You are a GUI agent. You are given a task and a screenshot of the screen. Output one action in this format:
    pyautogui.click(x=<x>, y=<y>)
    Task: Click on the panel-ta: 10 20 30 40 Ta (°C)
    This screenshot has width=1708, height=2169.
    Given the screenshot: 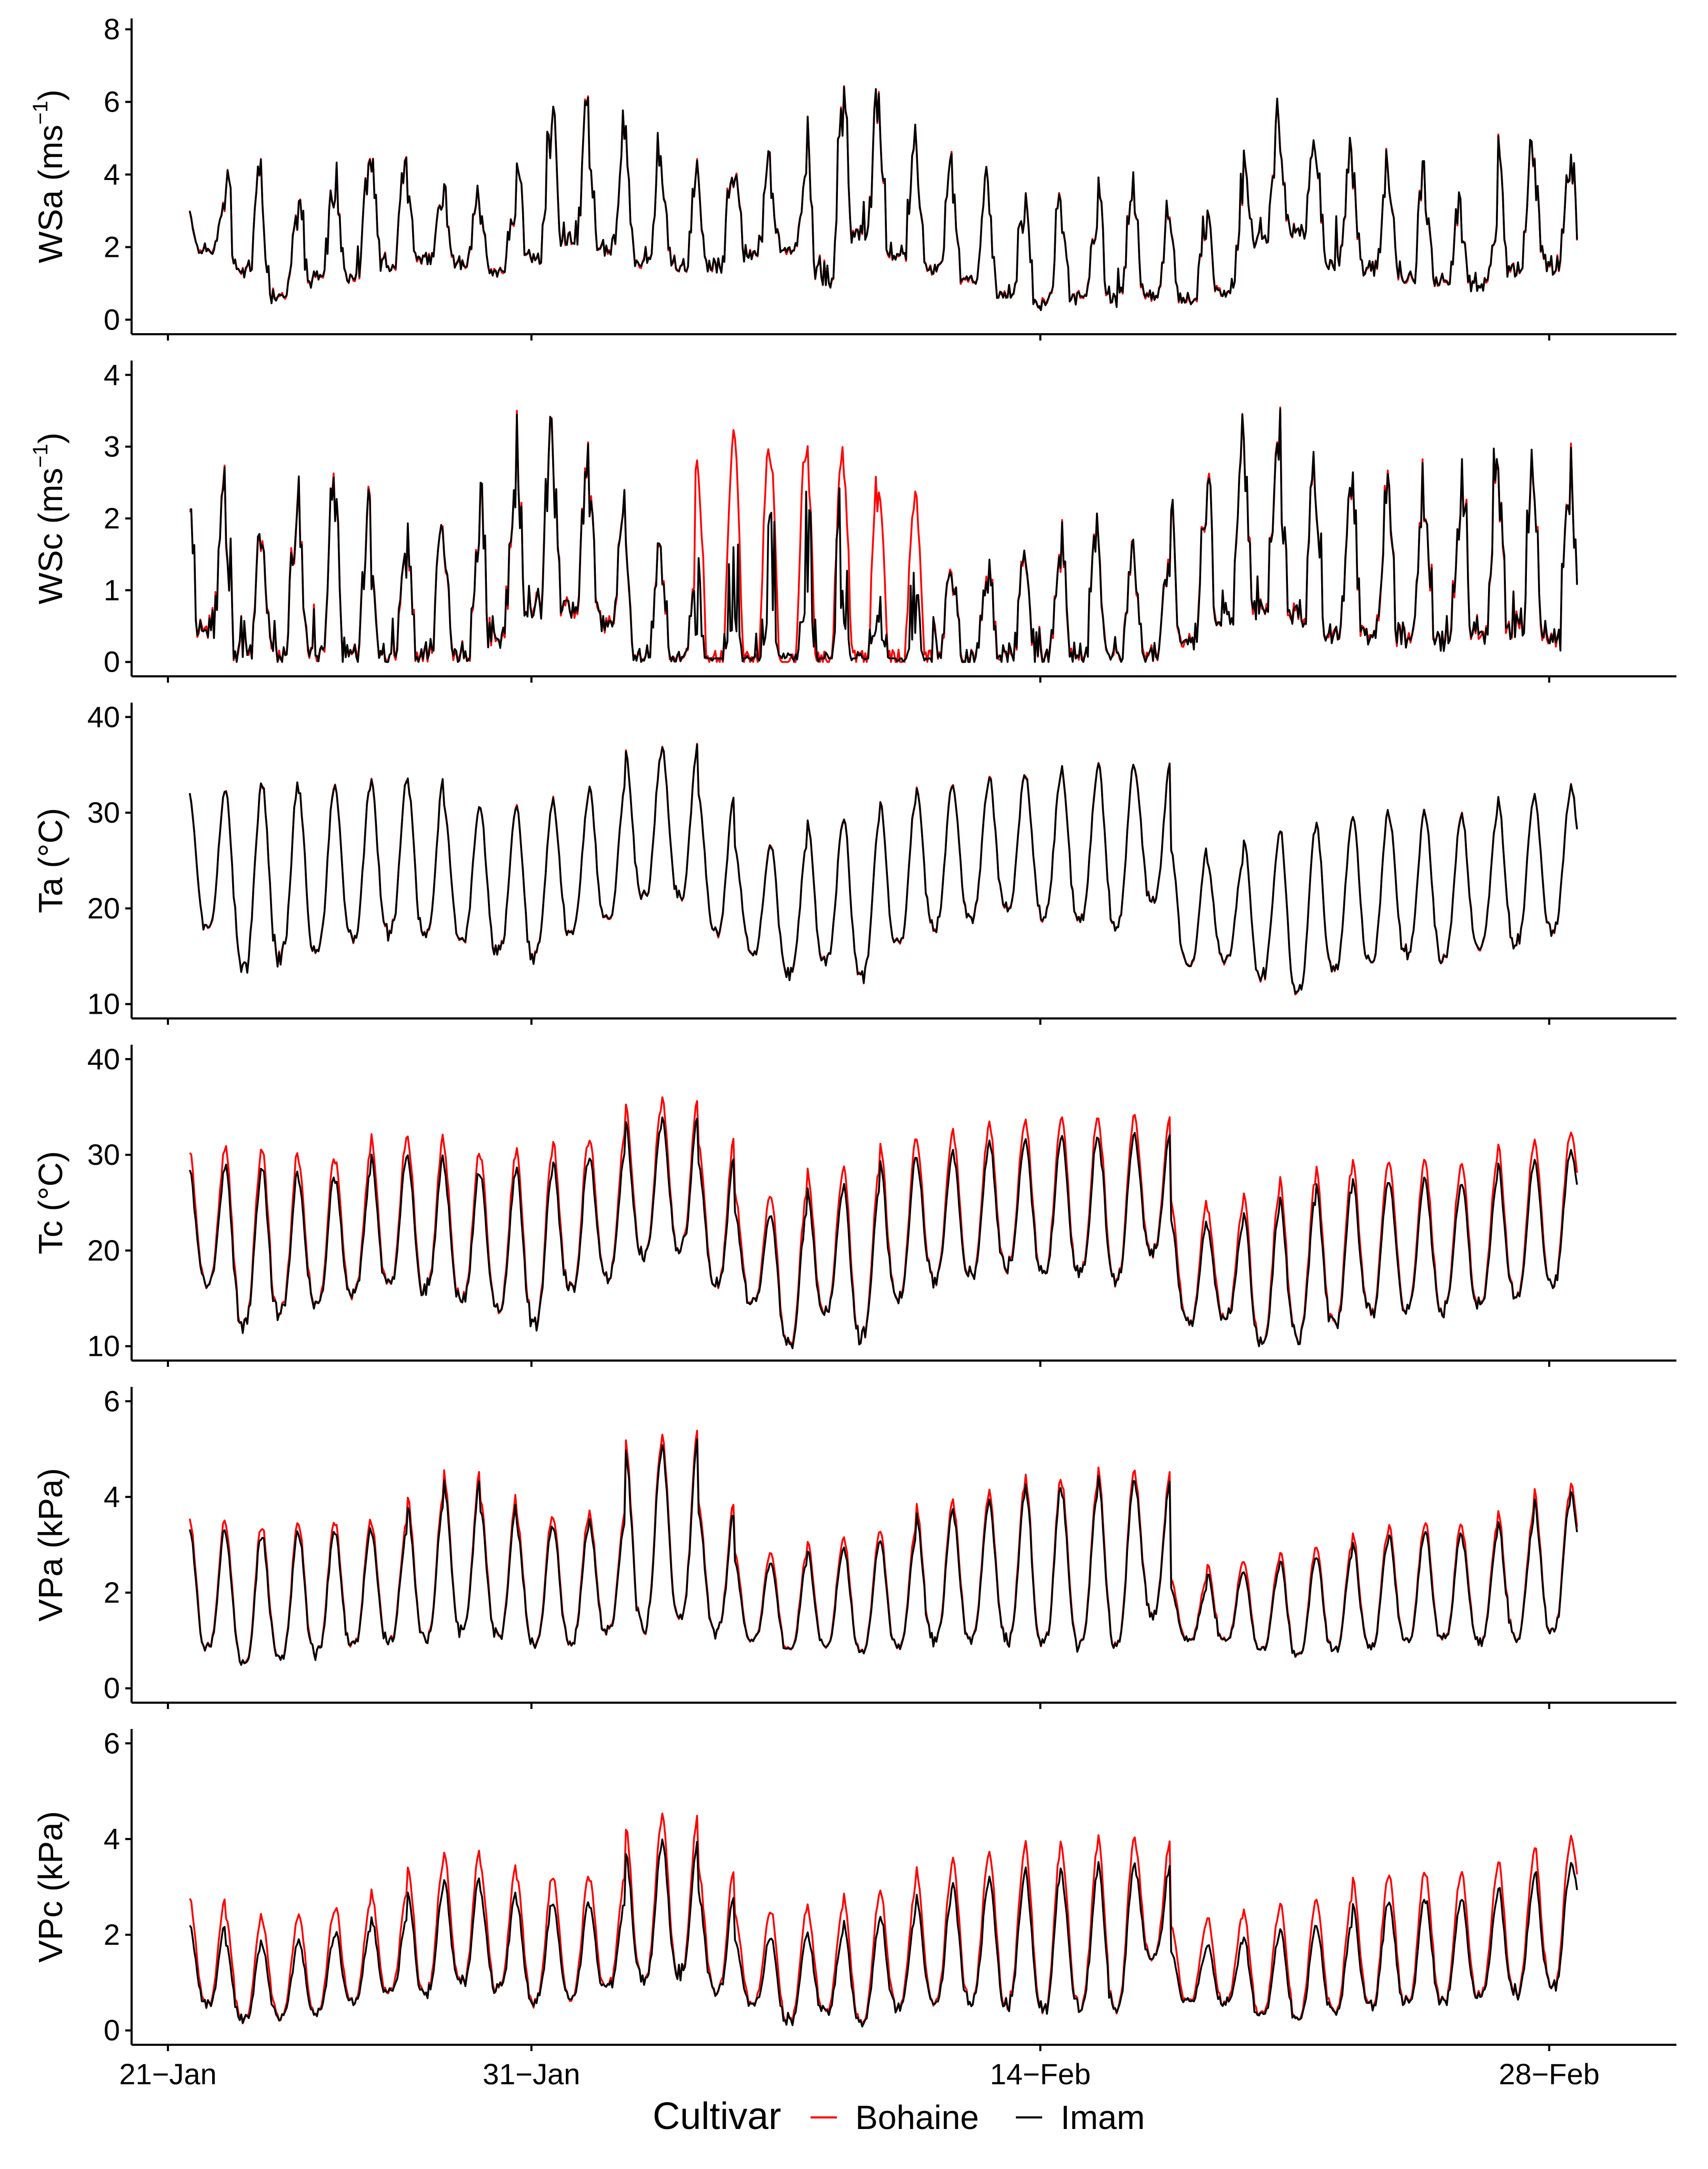 What is the action you would take?
    pyautogui.click(x=854, y=862)
    